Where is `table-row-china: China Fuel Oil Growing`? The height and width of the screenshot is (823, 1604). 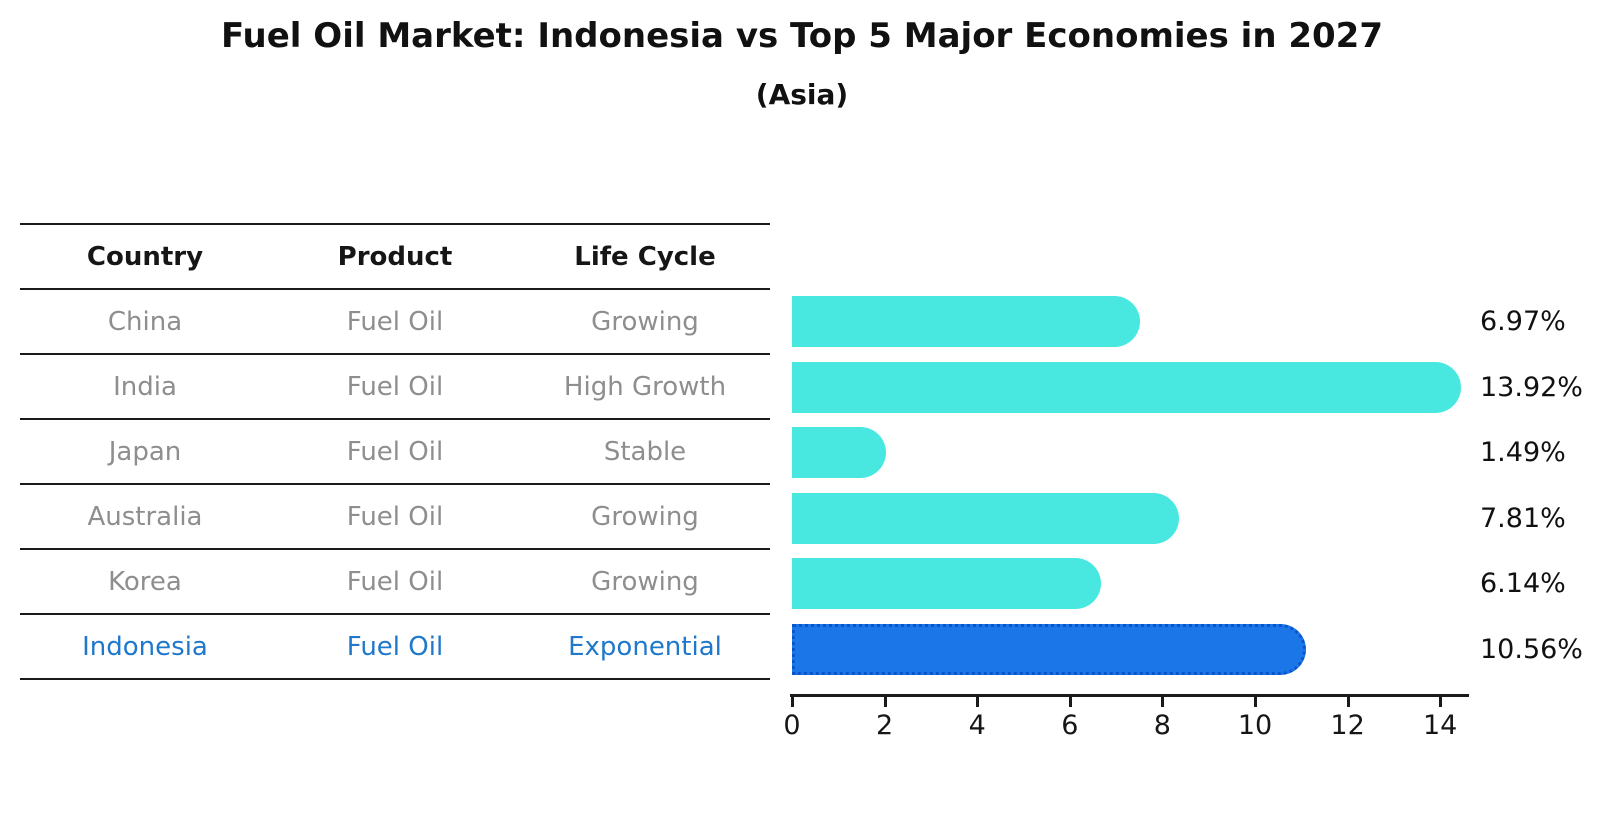 table-row-china: China Fuel Oil Growing is located at coordinates (395, 322).